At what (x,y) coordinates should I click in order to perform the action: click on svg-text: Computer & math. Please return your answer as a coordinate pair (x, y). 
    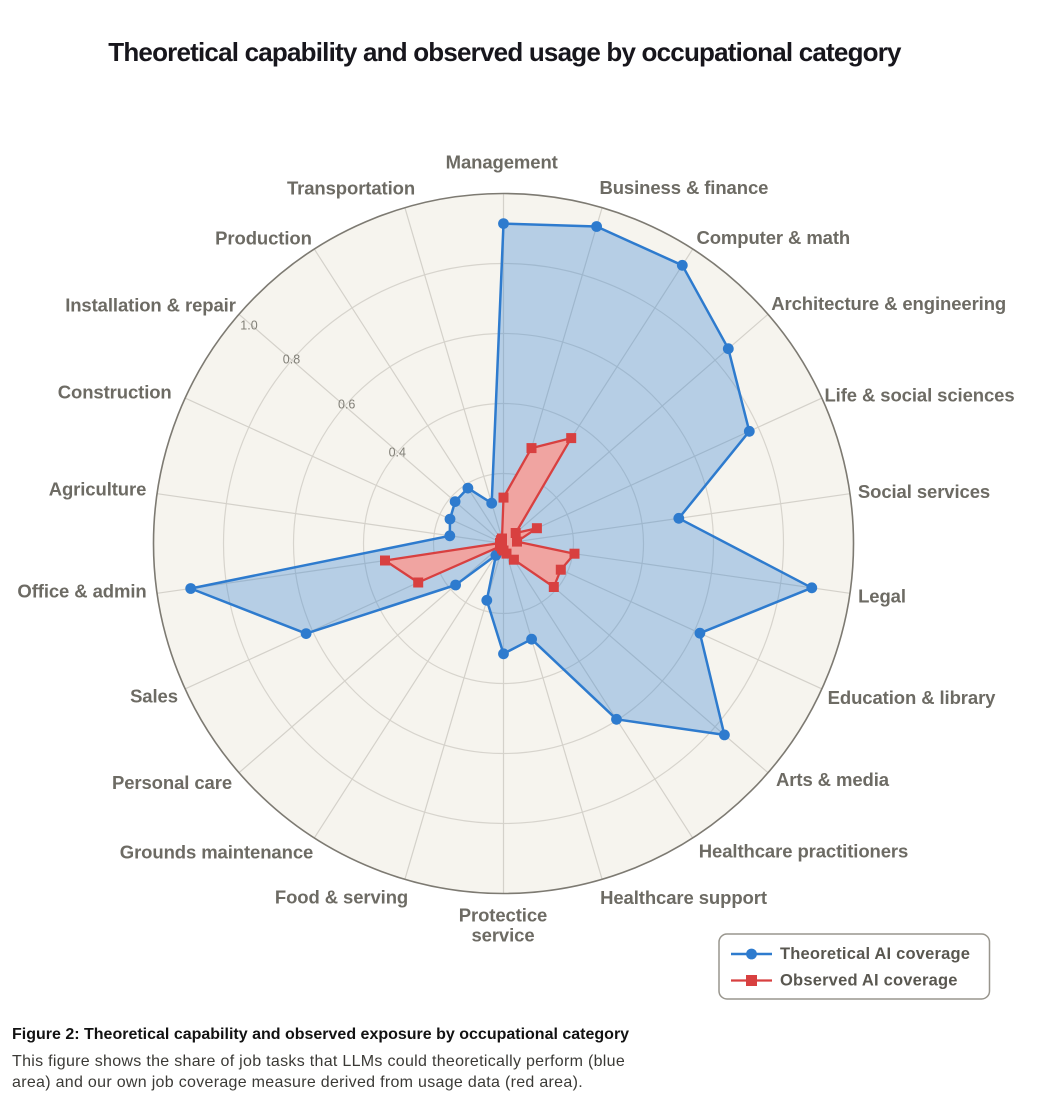
    Looking at the image, I should click on (773, 237).